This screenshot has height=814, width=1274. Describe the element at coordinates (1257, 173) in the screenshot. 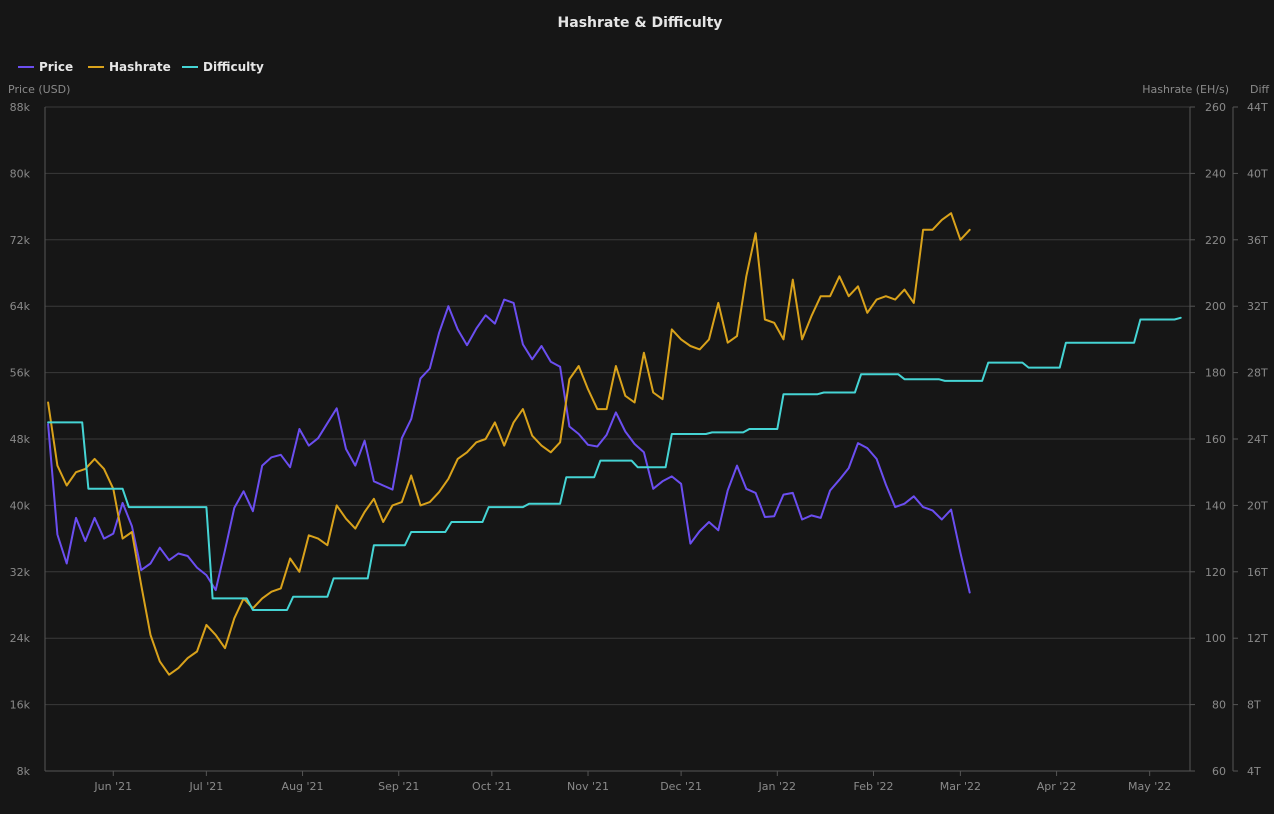

I see `difficulty-tick-label: 40T` at that location.